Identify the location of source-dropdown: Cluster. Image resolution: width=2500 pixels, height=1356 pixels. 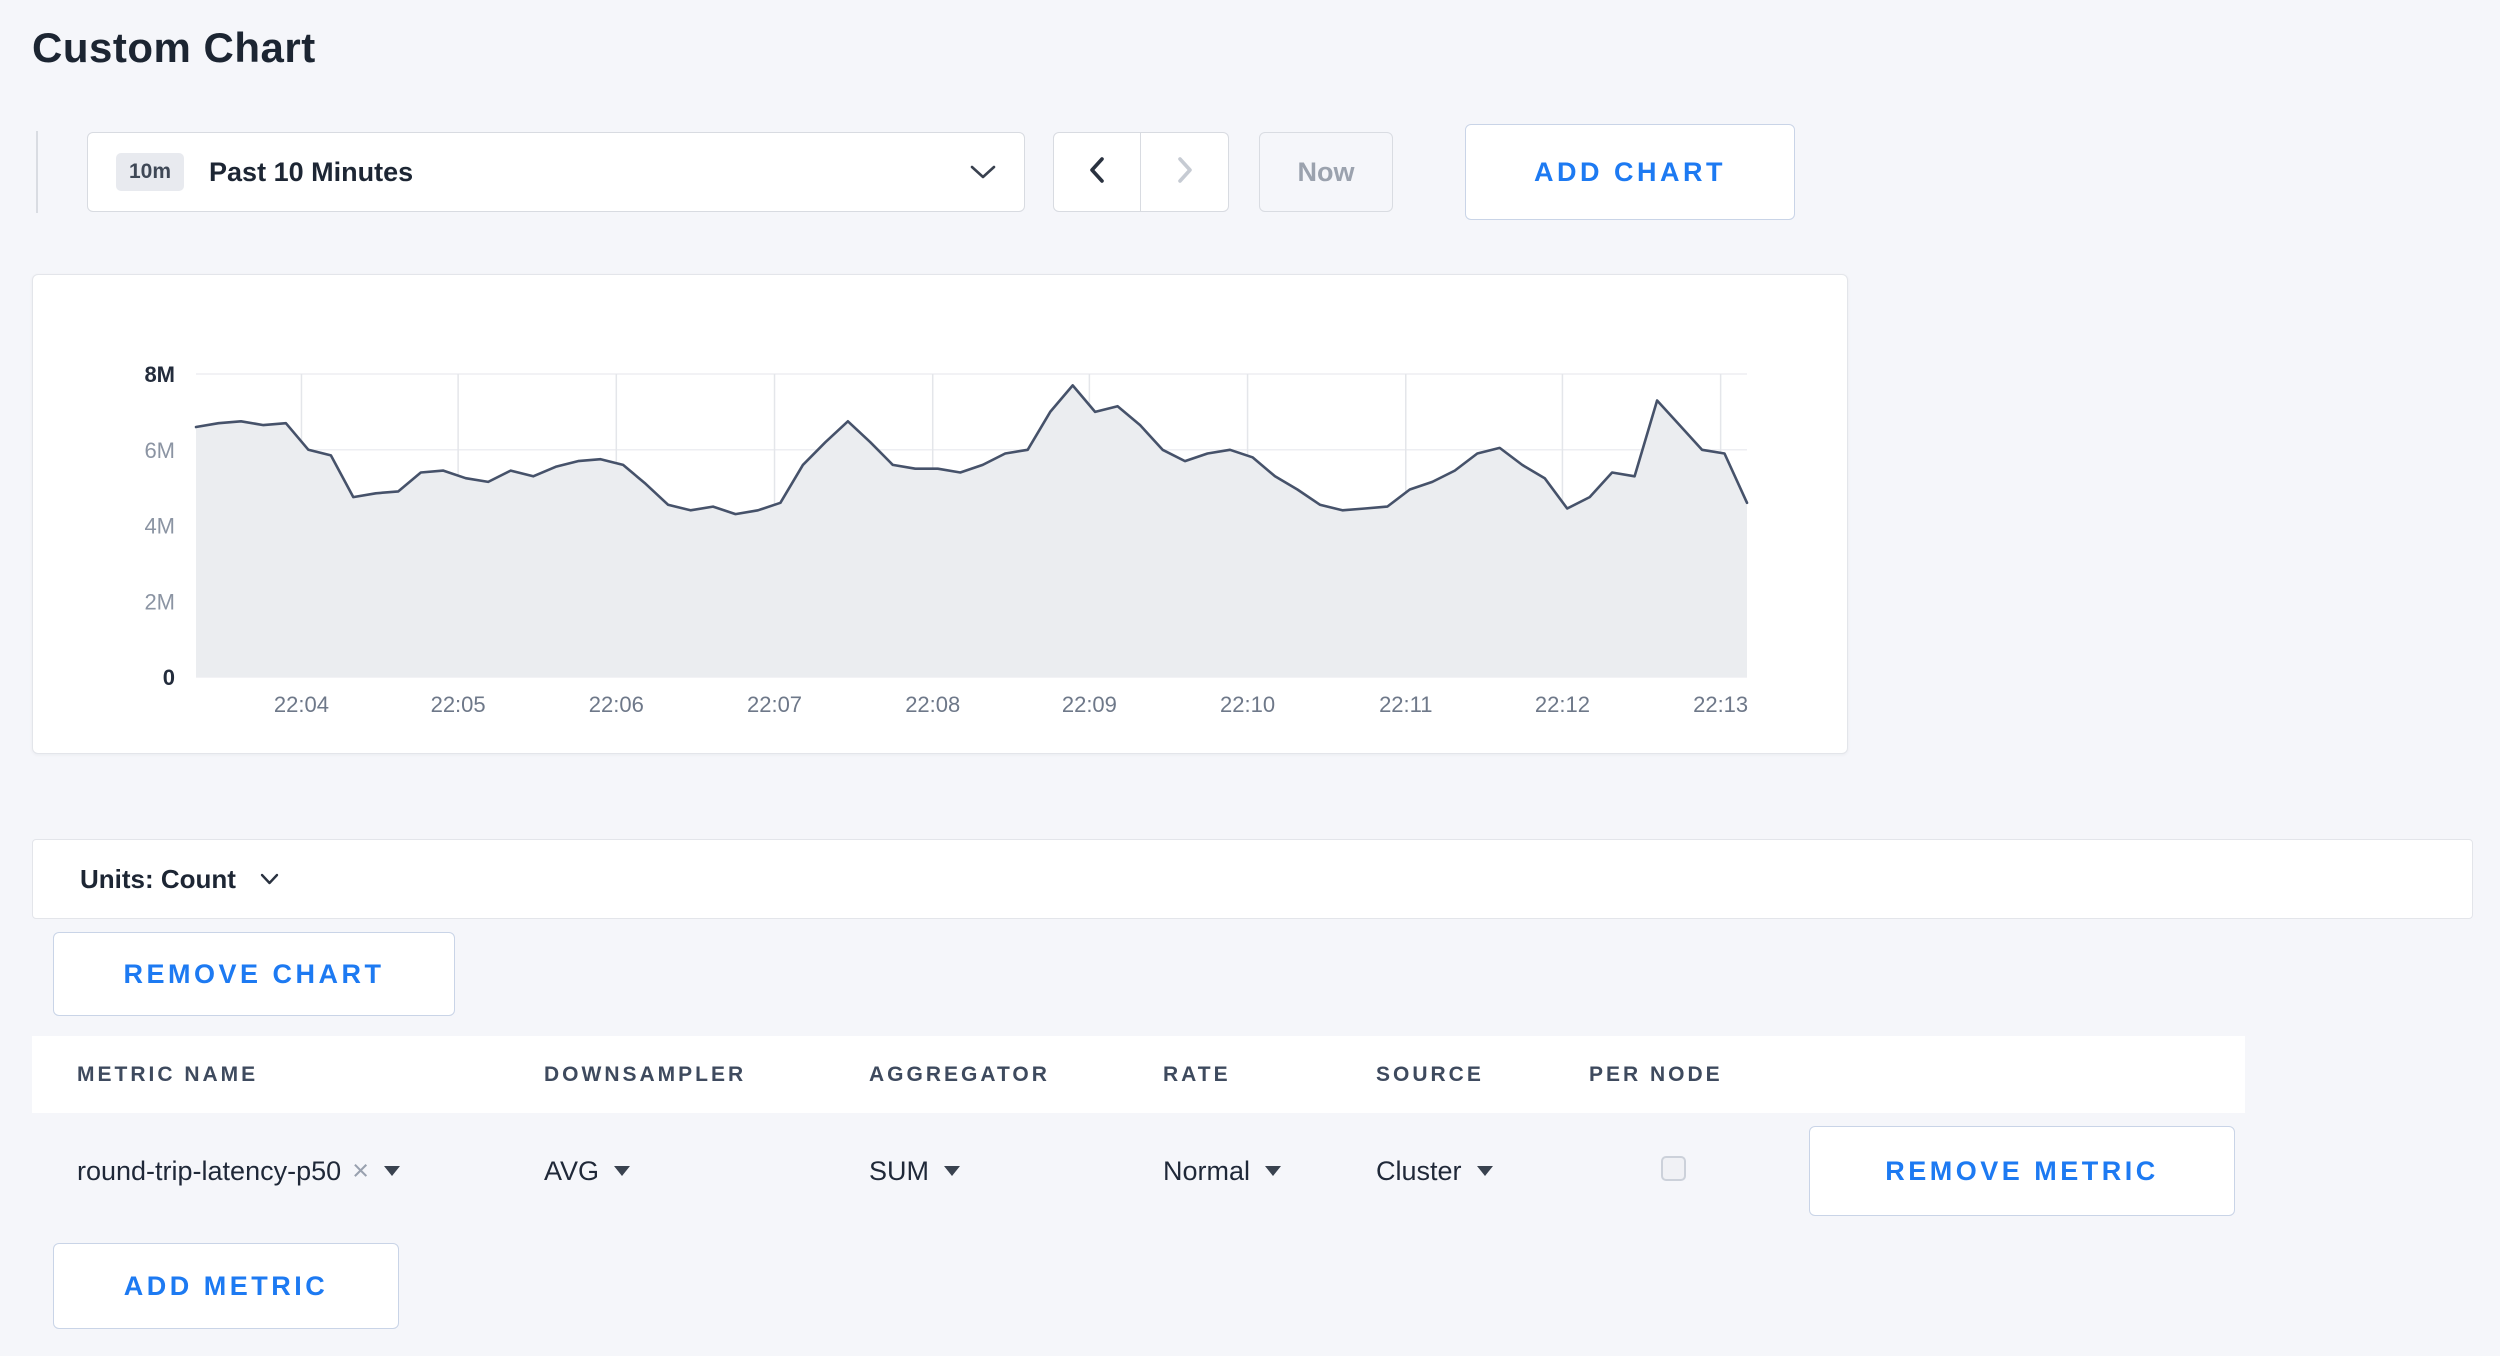
(1482, 1171).